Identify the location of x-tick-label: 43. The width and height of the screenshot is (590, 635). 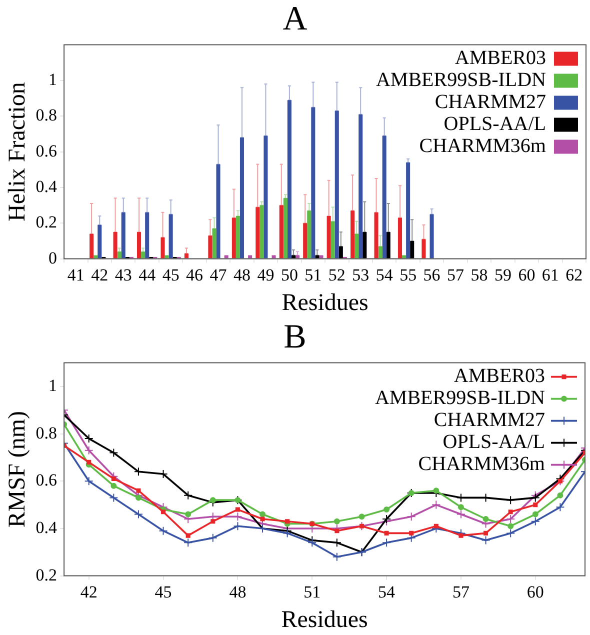
(123, 274).